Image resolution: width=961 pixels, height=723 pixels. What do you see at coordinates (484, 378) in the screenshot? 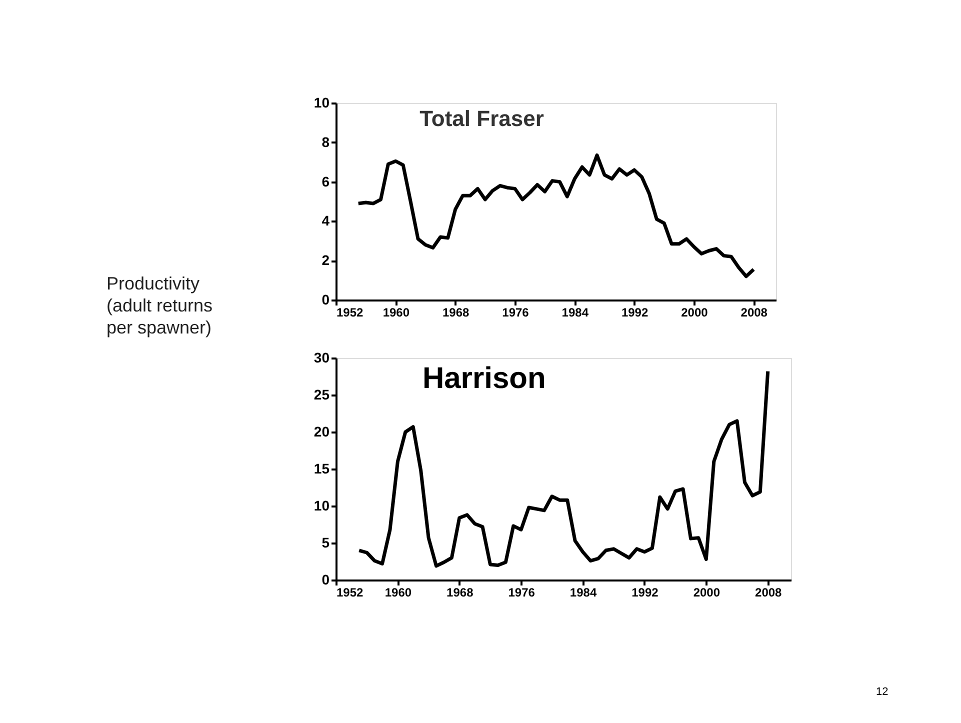
I see `chart-title: Harrison` at bounding box center [484, 378].